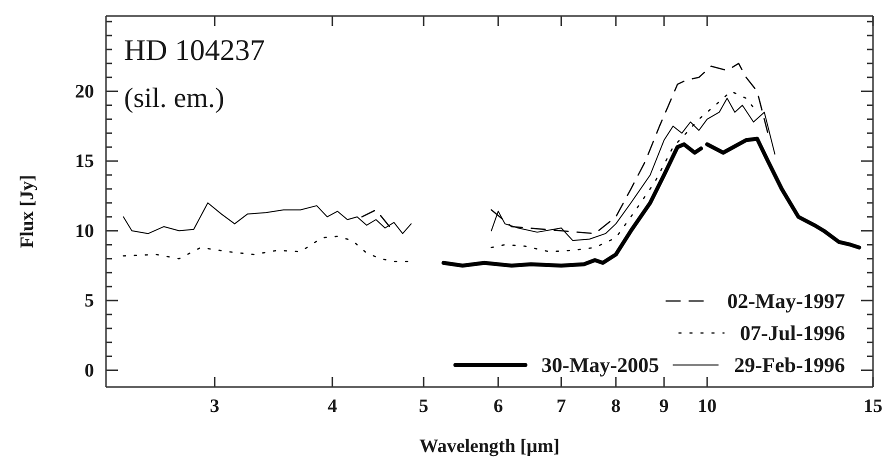  What do you see at coordinates (89, 301) in the screenshot?
I see `y-tick-label: 5` at bounding box center [89, 301].